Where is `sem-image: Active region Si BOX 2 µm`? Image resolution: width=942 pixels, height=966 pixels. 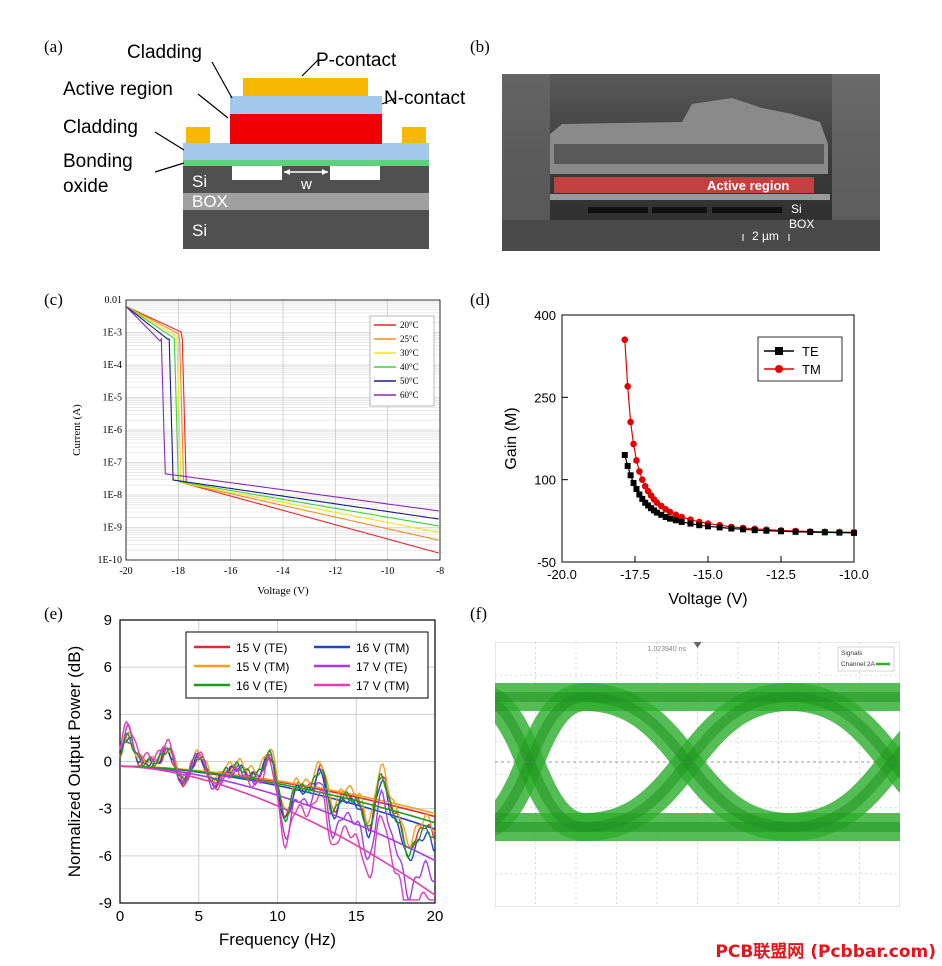
sem-image: Active region Si BOX 2 µm is located at coordinates (691, 162).